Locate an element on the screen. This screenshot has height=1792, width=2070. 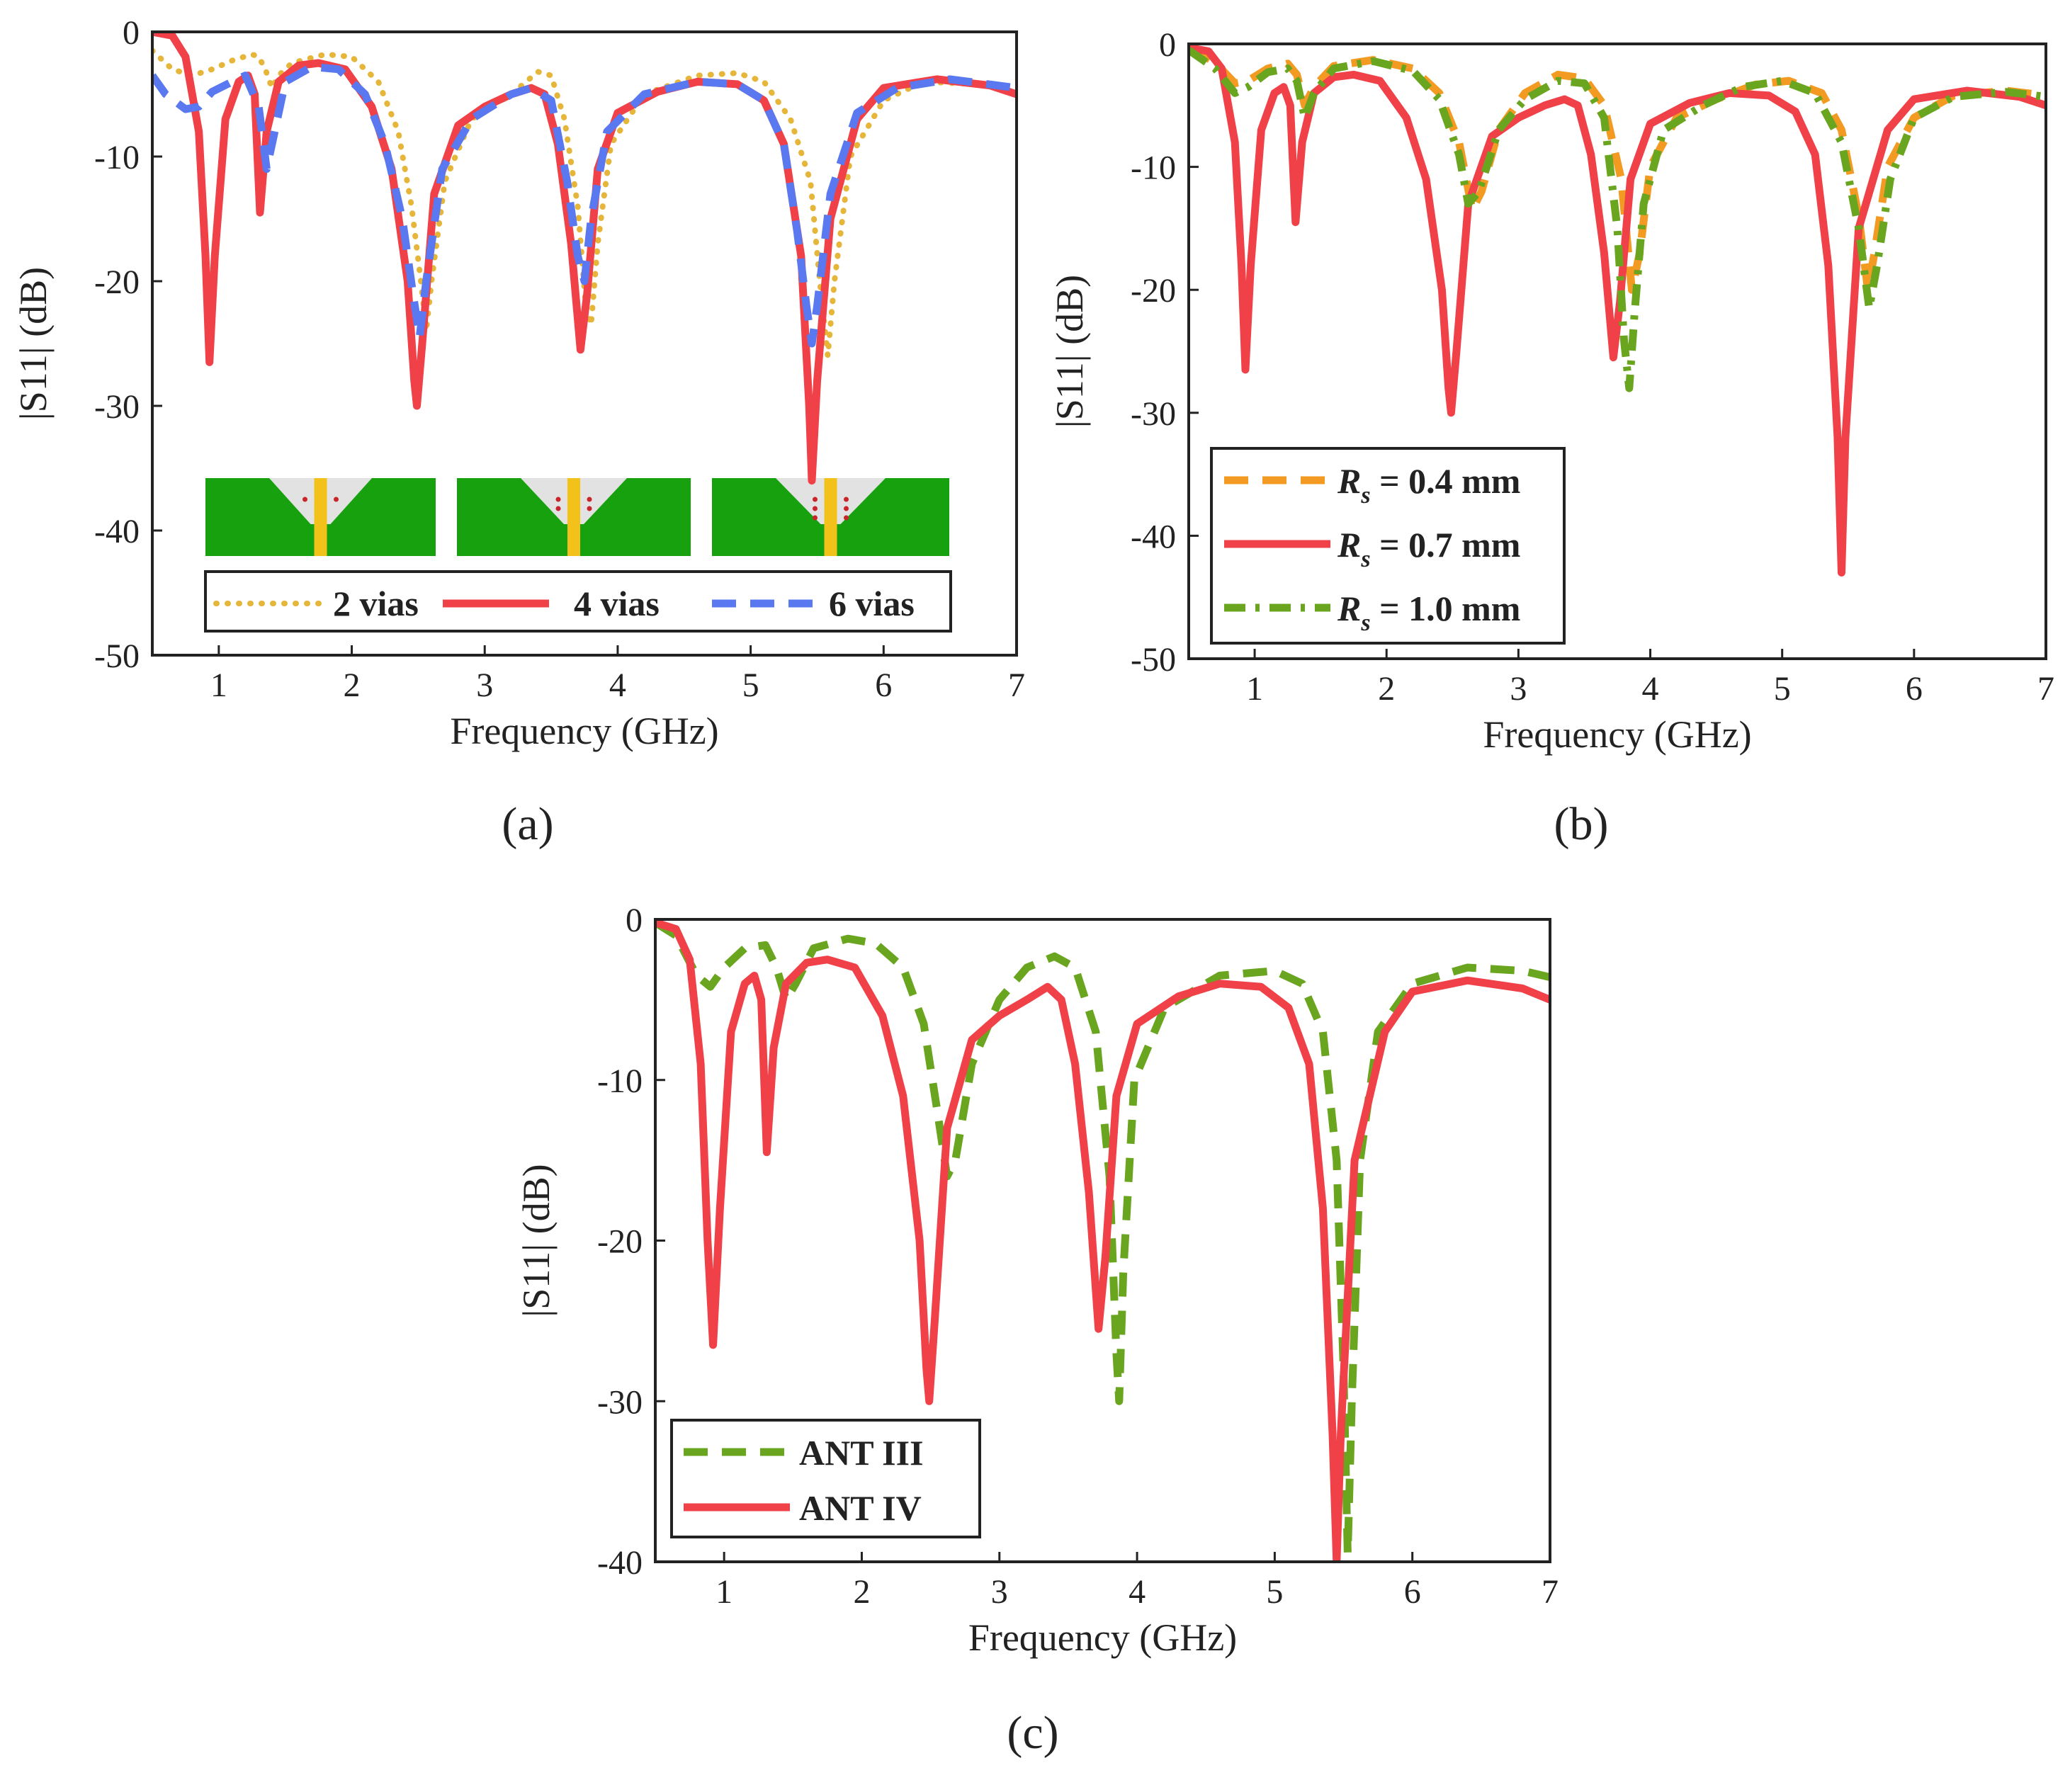
2-via-layout-icon is located at coordinates (320, 517).